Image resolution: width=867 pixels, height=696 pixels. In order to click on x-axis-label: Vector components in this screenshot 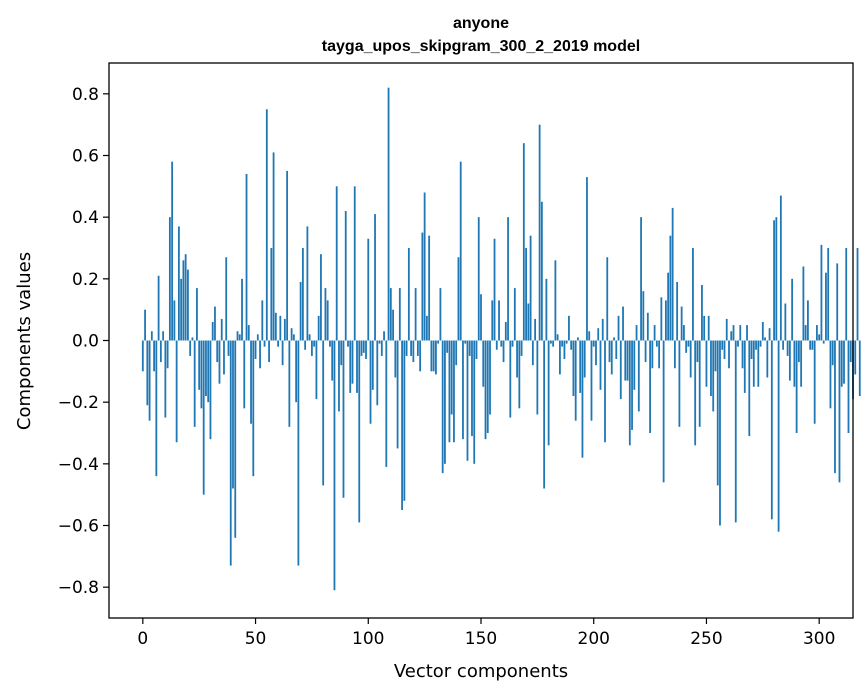, I will do `click(481, 671)`.